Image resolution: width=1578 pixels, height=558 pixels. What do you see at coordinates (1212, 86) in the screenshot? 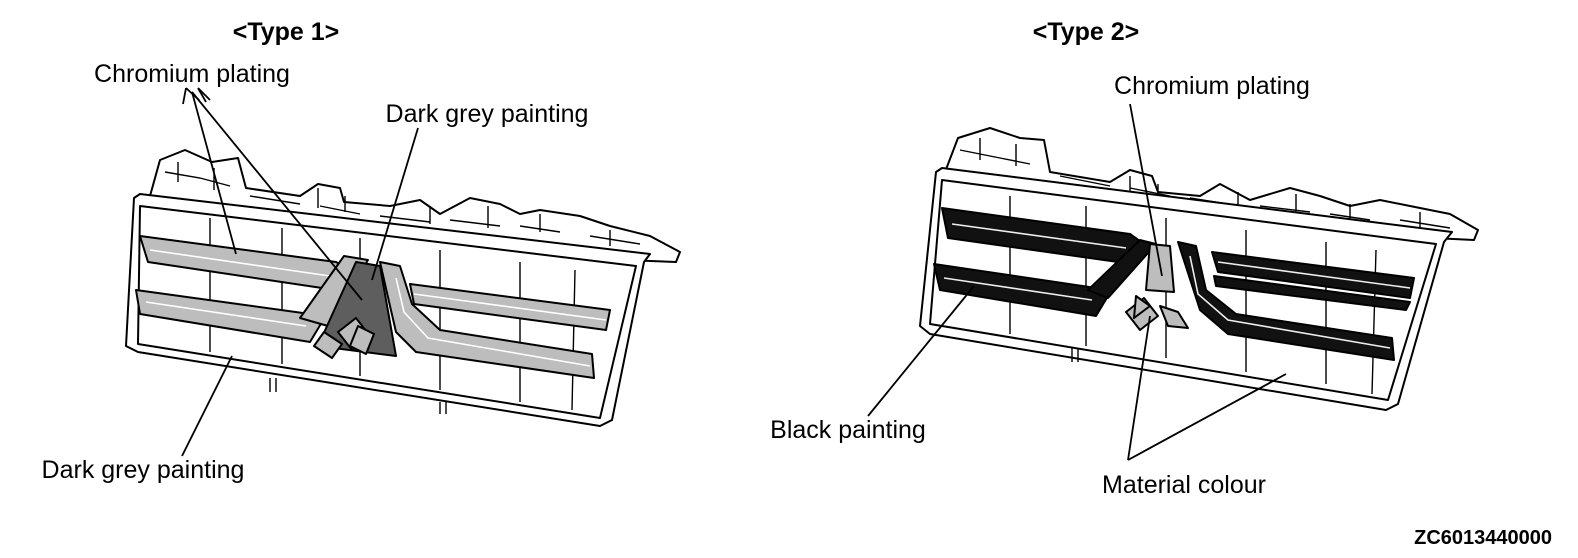
I see `type2-chromium-label: Chromium plating` at bounding box center [1212, 86].